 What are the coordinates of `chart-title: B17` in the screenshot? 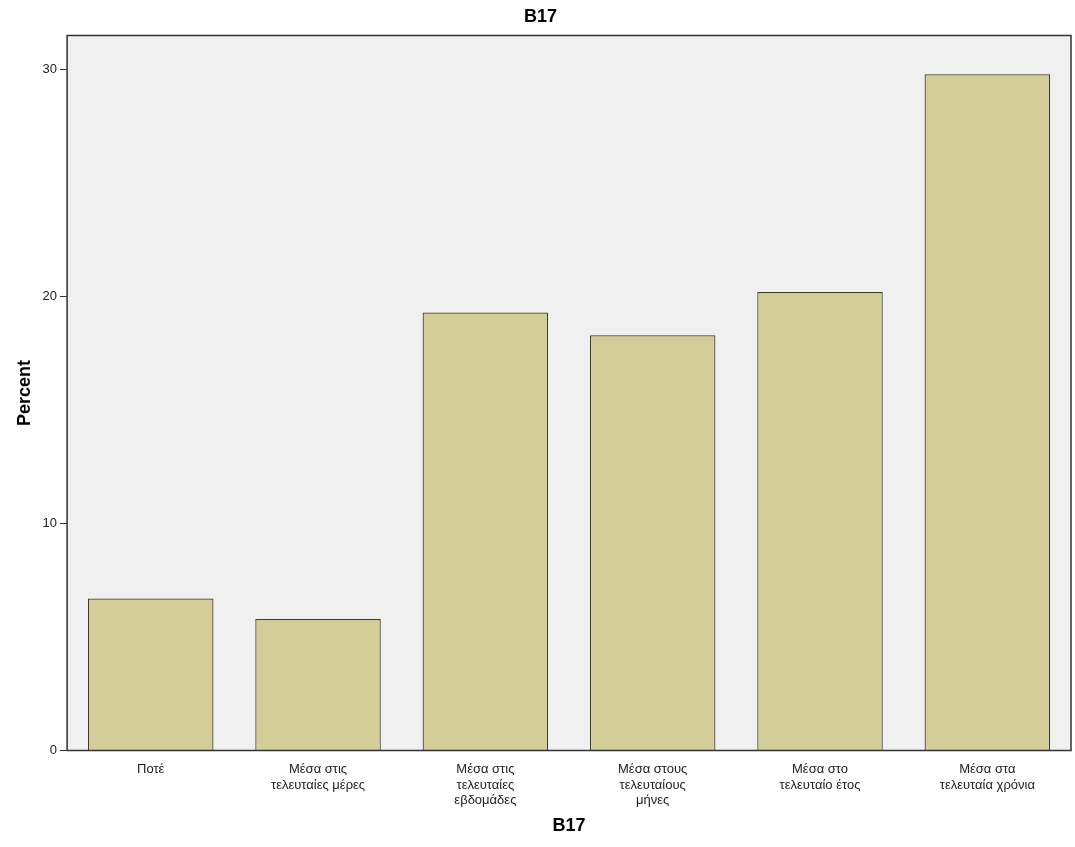 It's located at (540, 15).